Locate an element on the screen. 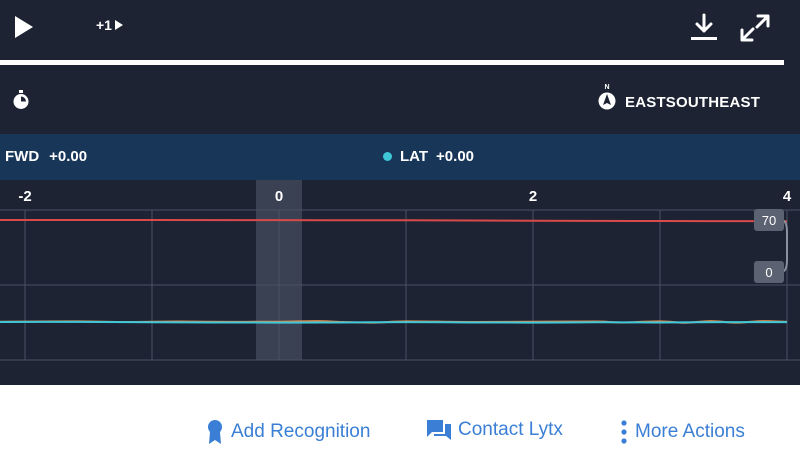  heading-direction: EASTSOUTHEAST is located at coordinates (693, 102).